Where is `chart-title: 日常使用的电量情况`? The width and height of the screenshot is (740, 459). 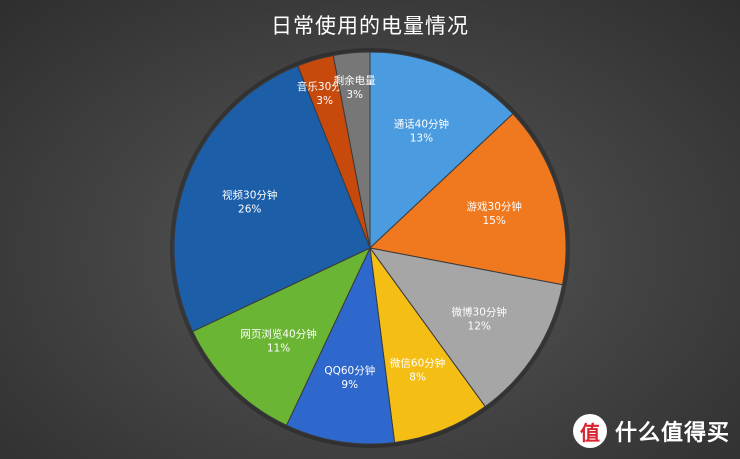 chart-title: 日常使用的电量情况 is located at coordinates (370, 26).